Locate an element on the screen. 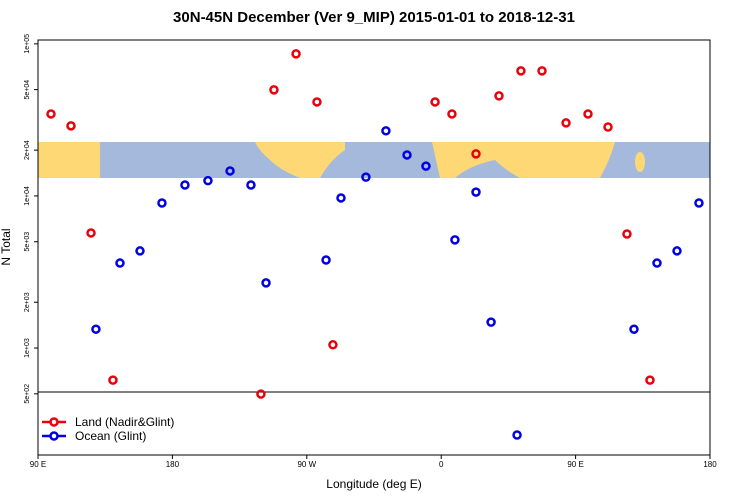  legend-label: Land (Nadir&Glint) is located at coordinates (124, 422).